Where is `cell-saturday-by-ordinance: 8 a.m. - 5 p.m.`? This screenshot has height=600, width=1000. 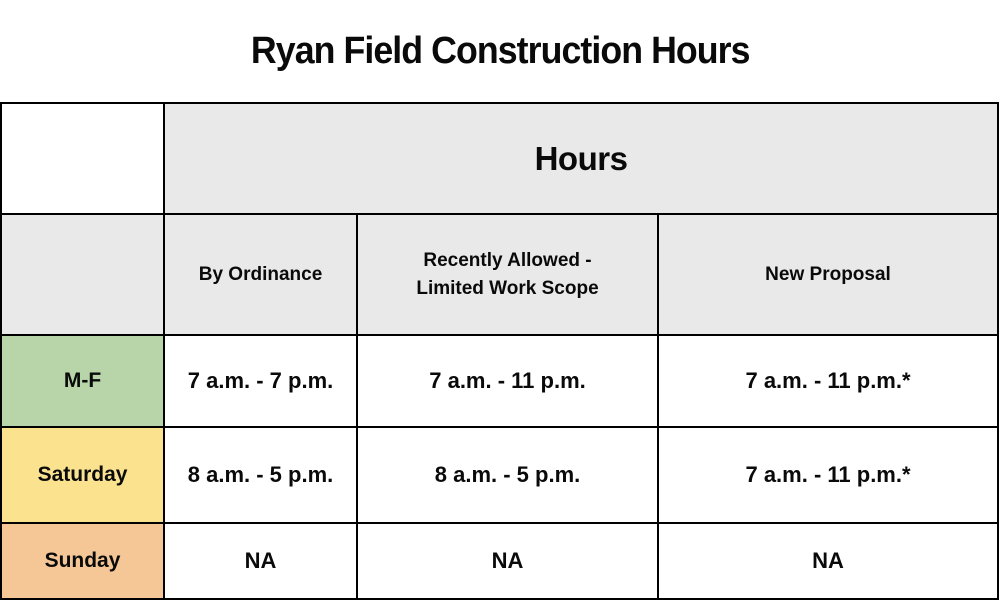
cell-saturday-by-ordinance: 8 a.m. - 5 p.m. is located at coordinates (260, 475).